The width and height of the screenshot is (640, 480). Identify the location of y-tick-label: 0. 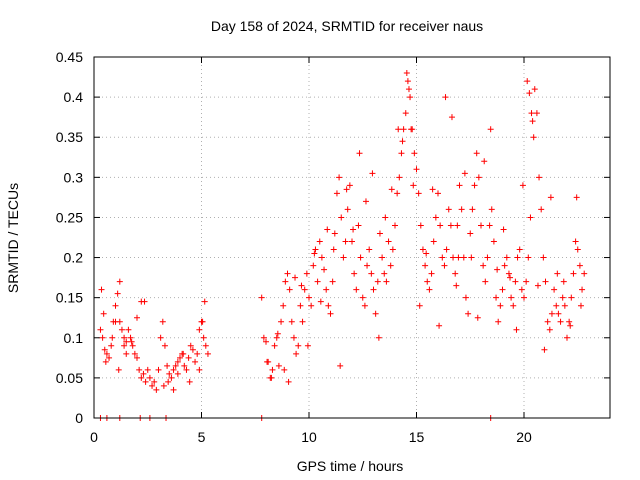
(79, 418).